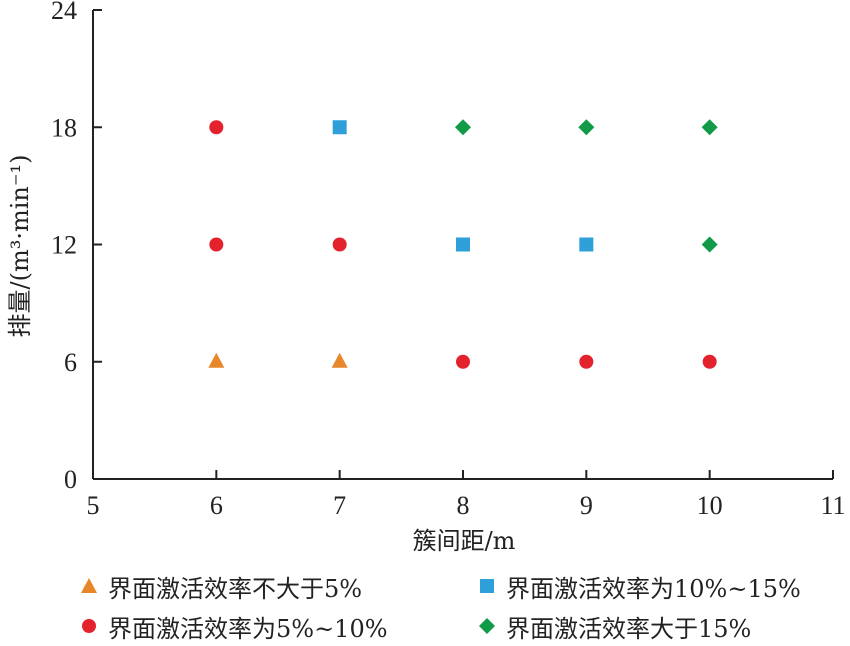 The width and height of the screenshot is (850, 646). Describe the element at coordinates (93, 505) in the screenshot. I see `x-tick-label: 5` at that location.